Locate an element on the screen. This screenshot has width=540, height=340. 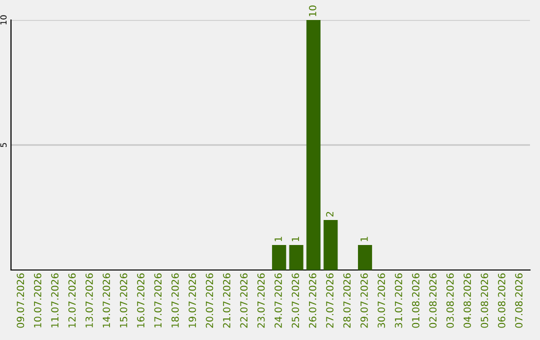
x-tick-label: 18.07.2026 is located at coordinates (175, 300).